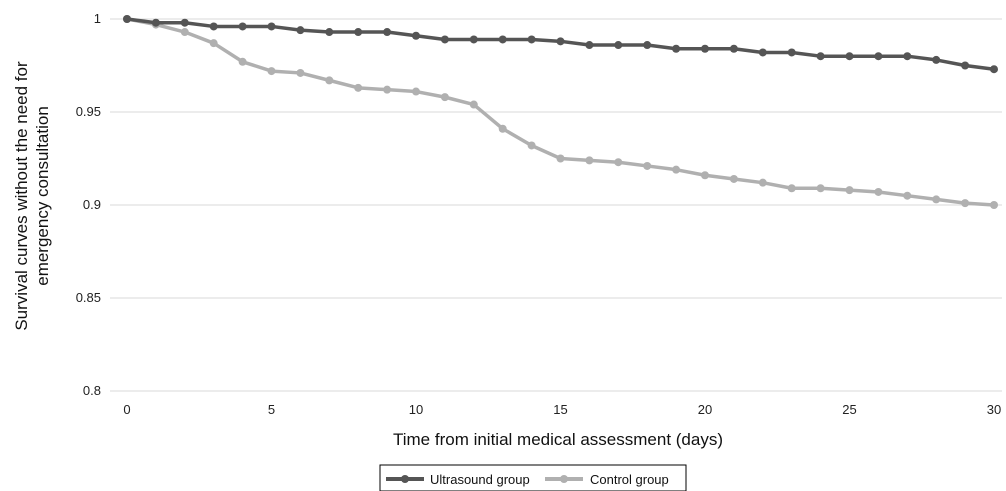 This screenshot has height=491, width=1006. What do you see at coordinates (92, 204) in the screenshot?
I see `y-tick-label-2: 0.9` at bounding box center [92, 204].